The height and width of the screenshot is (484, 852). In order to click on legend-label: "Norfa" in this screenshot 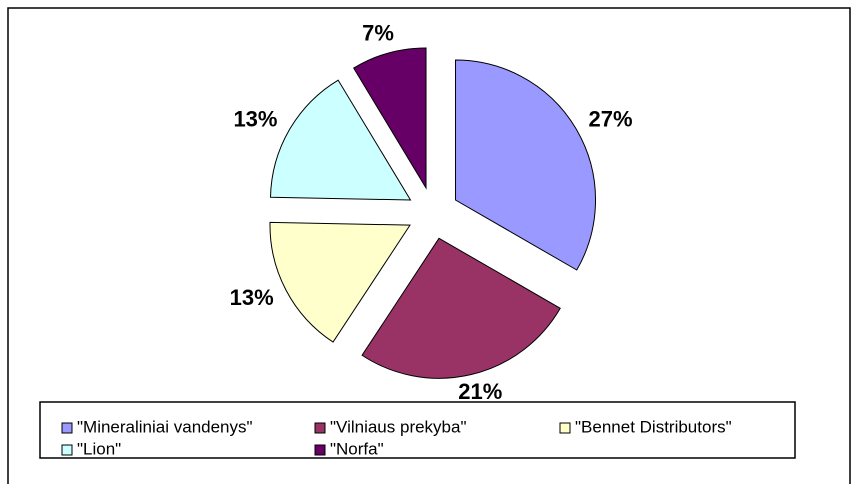, I will do `click(357, 448)`.